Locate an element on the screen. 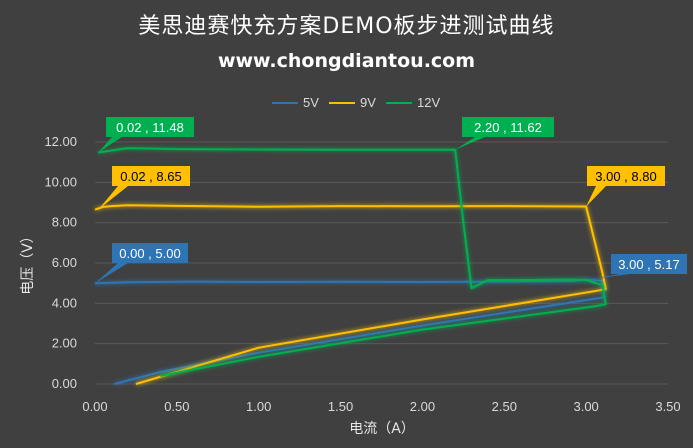  chart-title: 美思迪赛快充方案DEMO板步进测试曲线 is located at coordinates (346, 26).